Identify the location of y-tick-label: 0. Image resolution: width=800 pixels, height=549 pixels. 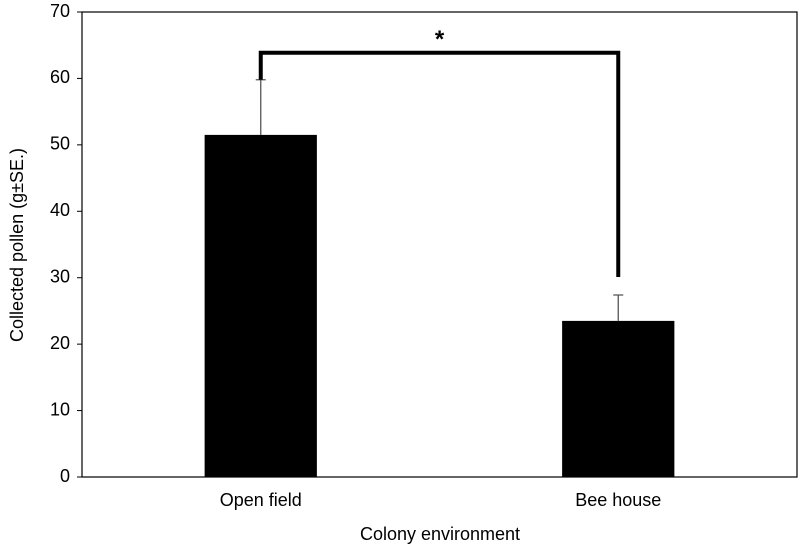
(65, 476).